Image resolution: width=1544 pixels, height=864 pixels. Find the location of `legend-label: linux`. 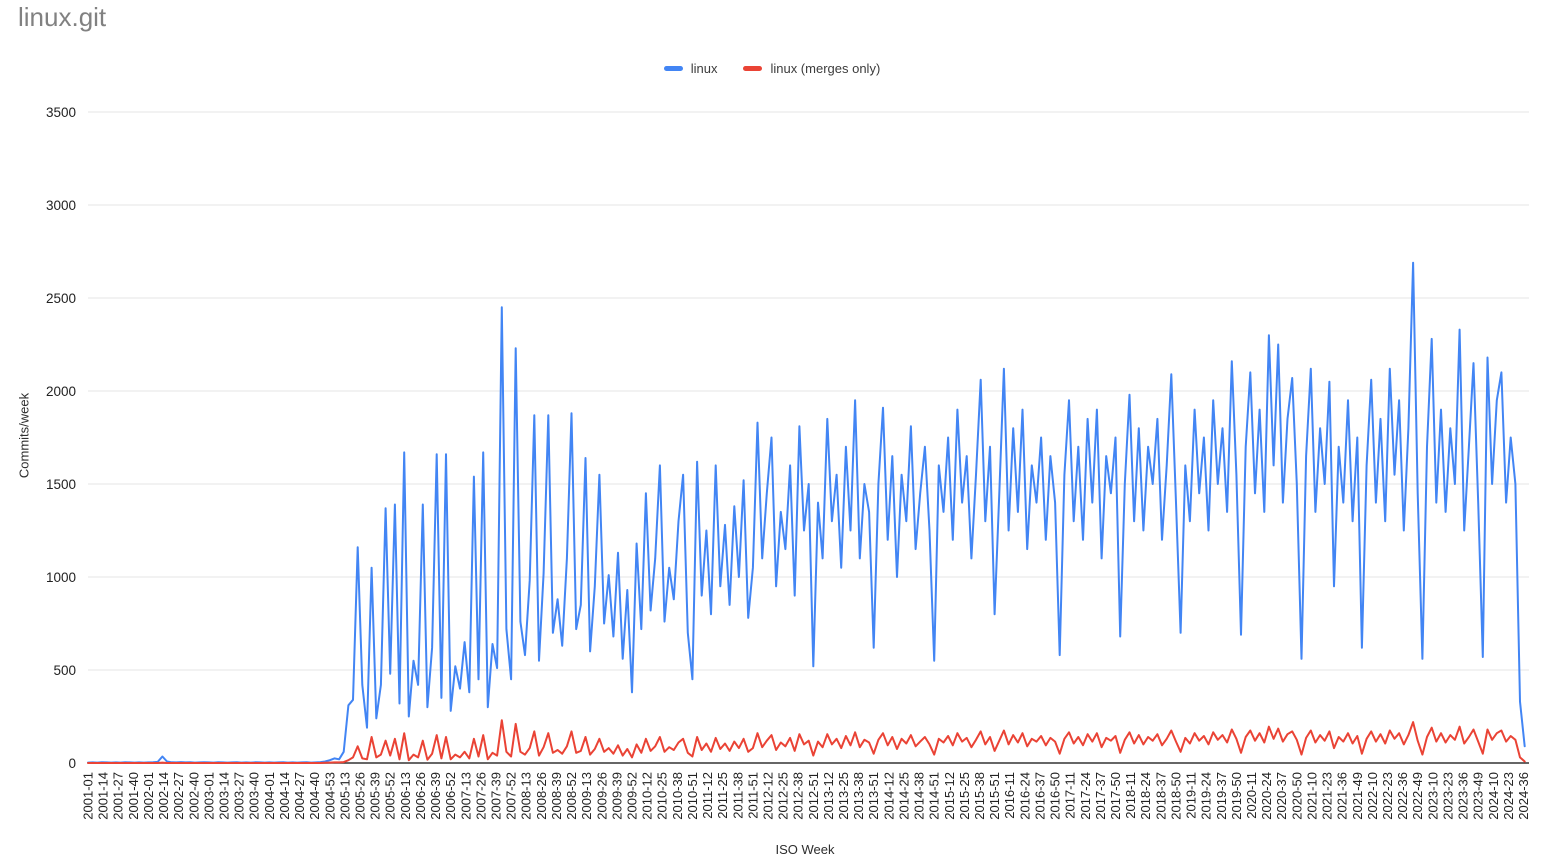

legend-label: linux is located at coordinates (704, 68).